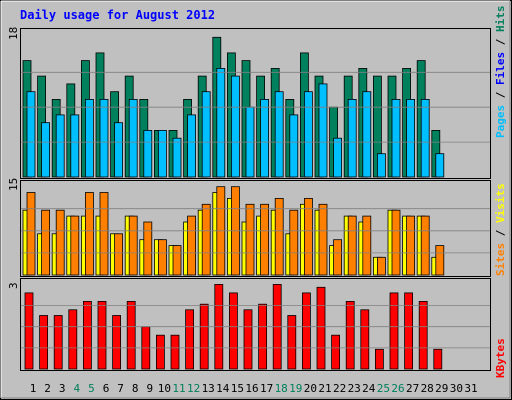  Describe the element at coordinates (237, 388) in the screenshot. I see `day-label-15: 15` at that location.